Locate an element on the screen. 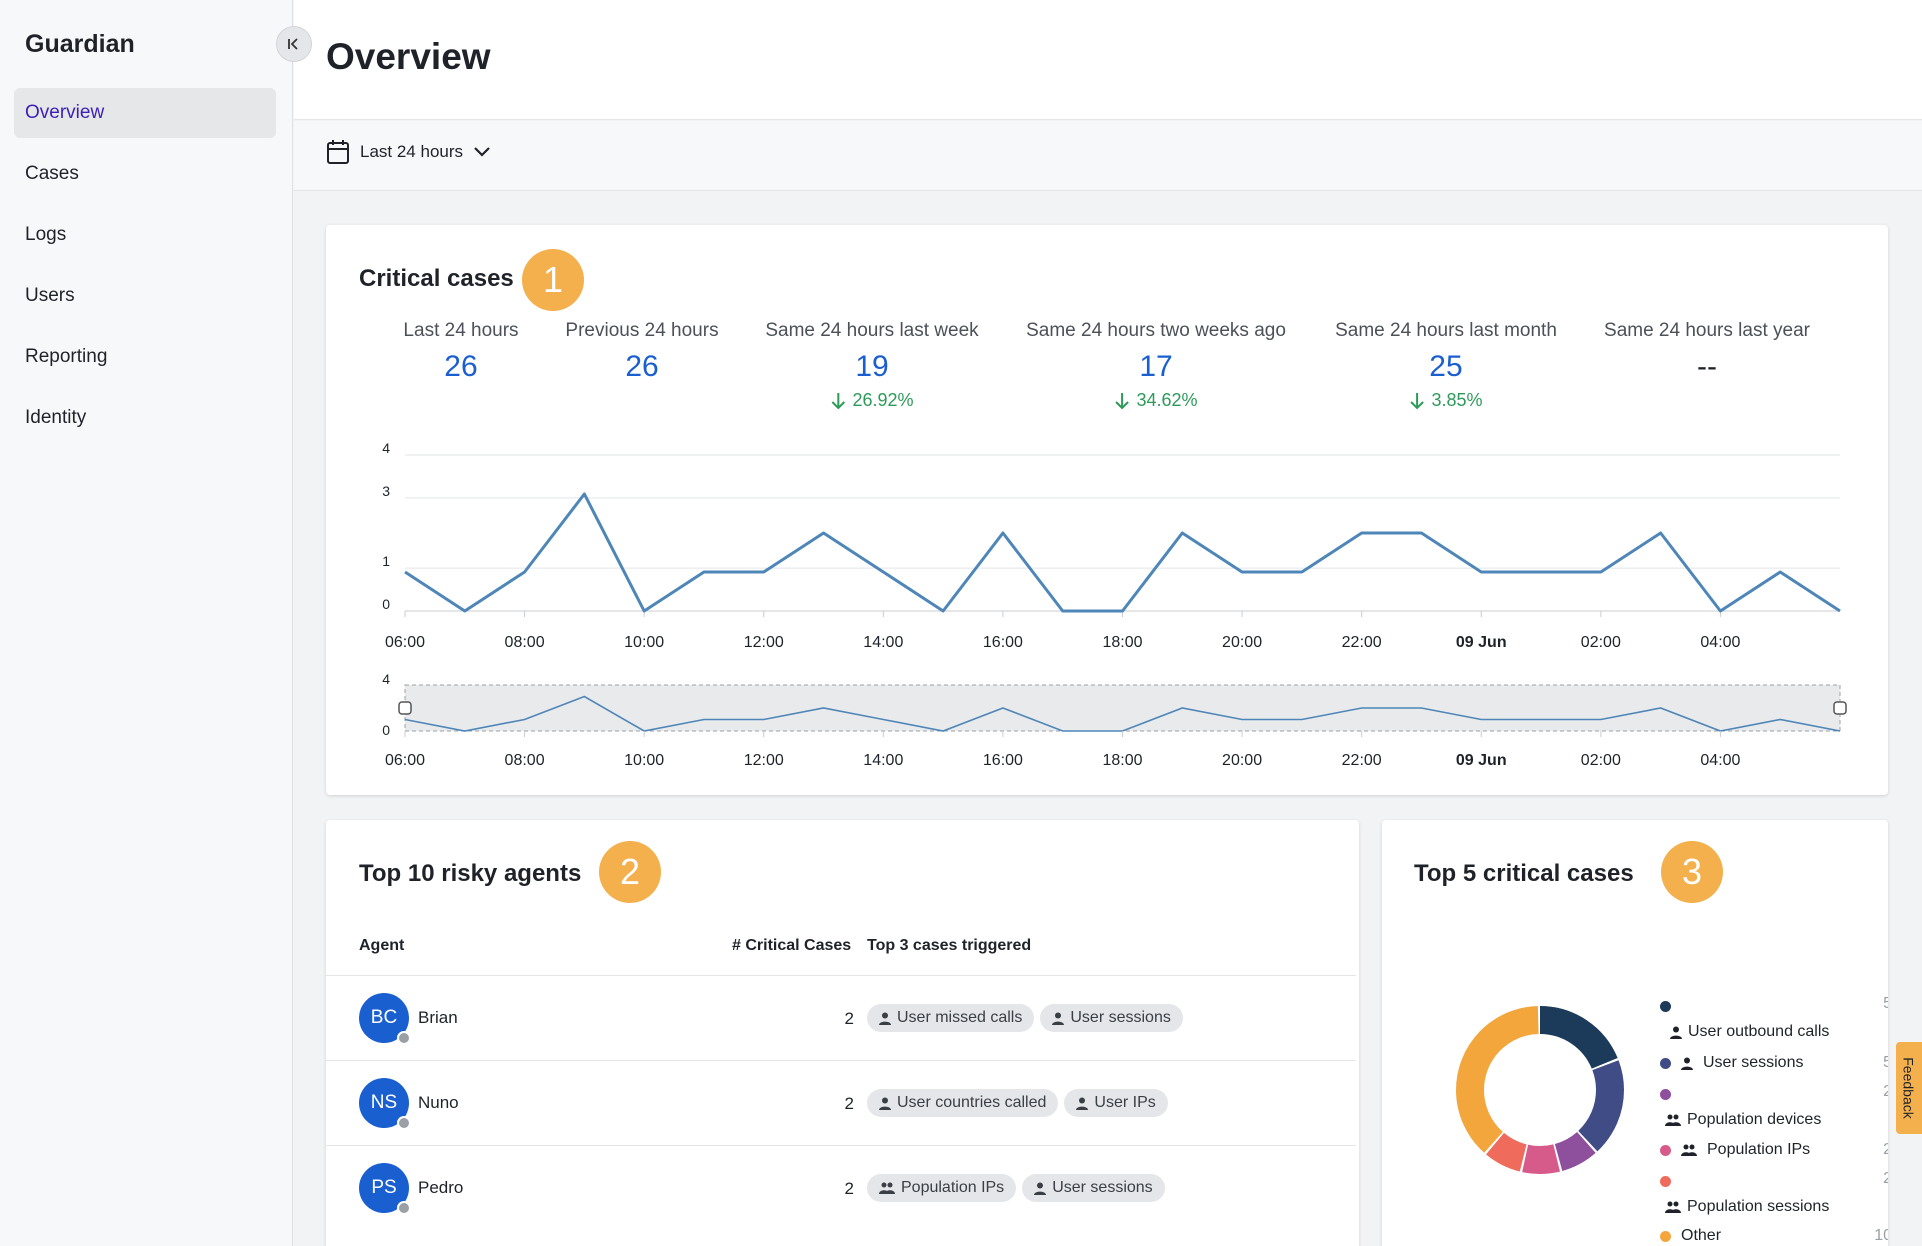 Image resolution: width=1922 pixels, height=1246 pixels. case-chip-label: Population IPs is located at coordinates (953, 1187).